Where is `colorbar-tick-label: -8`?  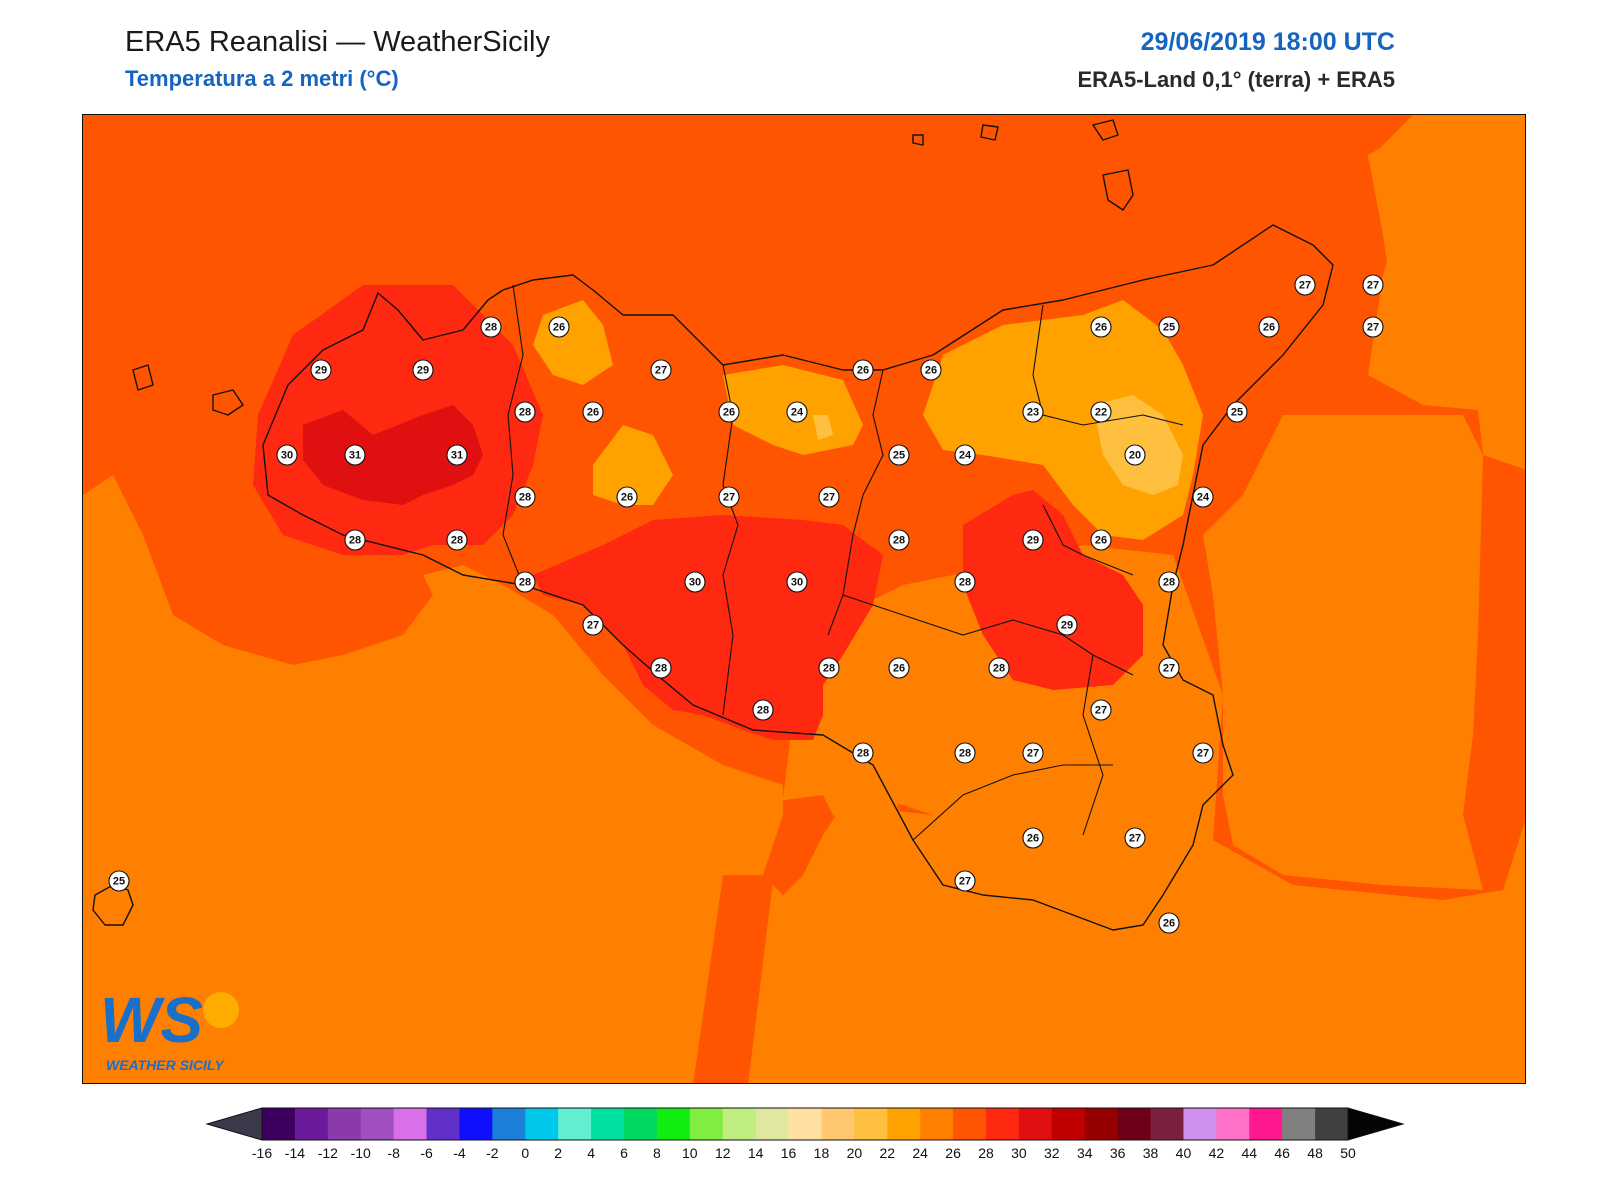
colorbar-tick-label: -8 is located at coordinates (393, 1153).